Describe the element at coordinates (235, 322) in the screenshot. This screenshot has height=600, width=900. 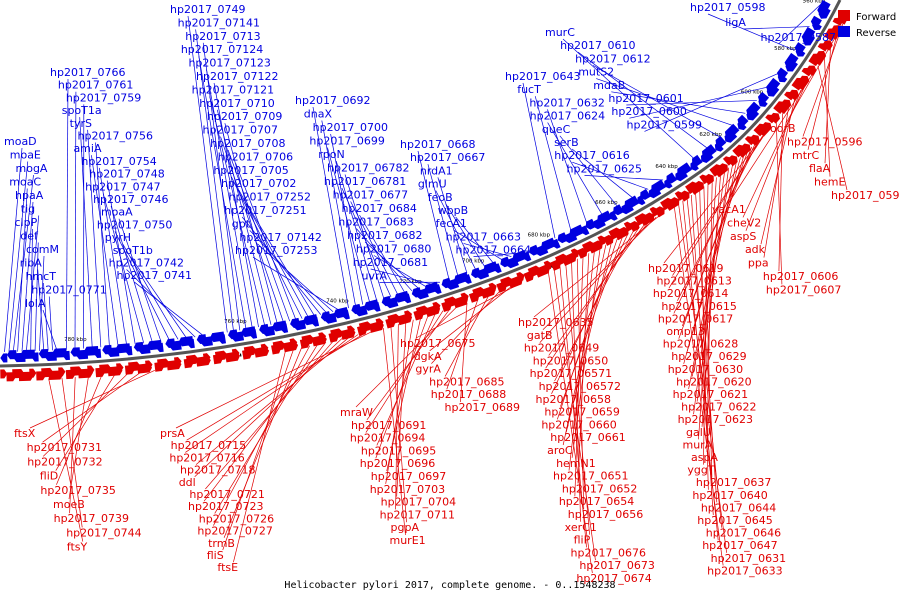
I see `tick-label-760-kbp: 760 kbp` at that location.